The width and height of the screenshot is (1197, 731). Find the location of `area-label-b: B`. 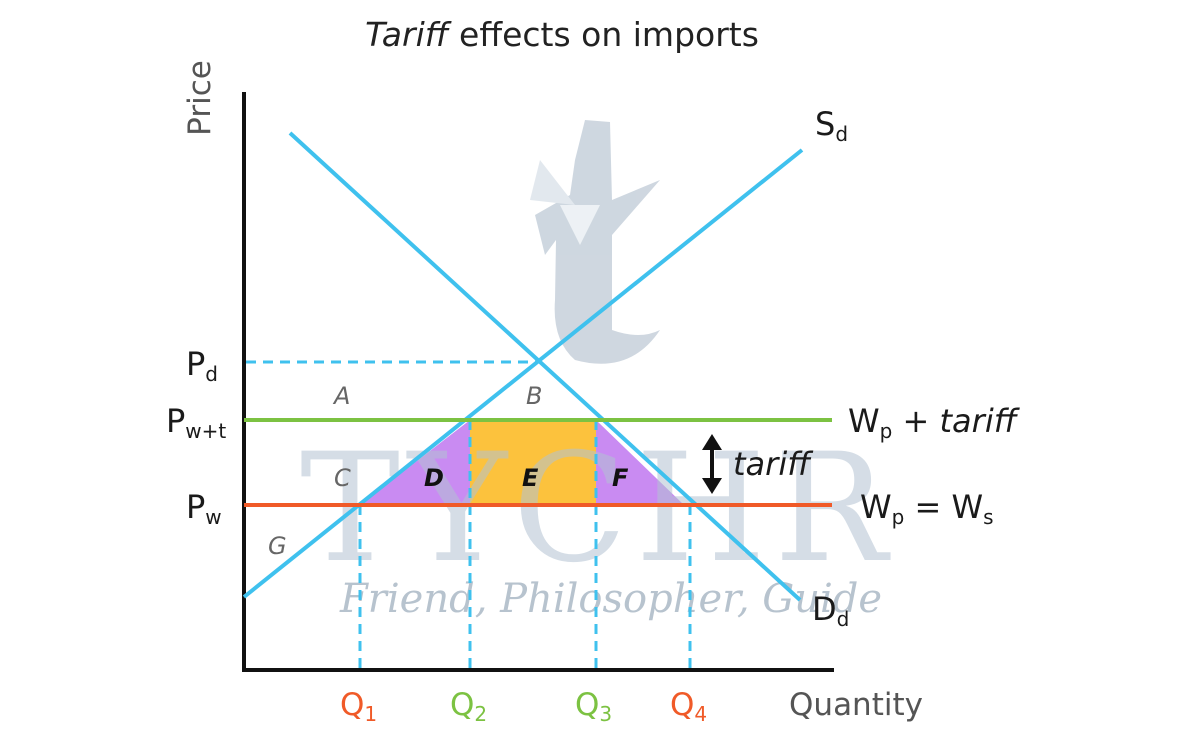

area-label-b: B is located at coordinates (534, 396).